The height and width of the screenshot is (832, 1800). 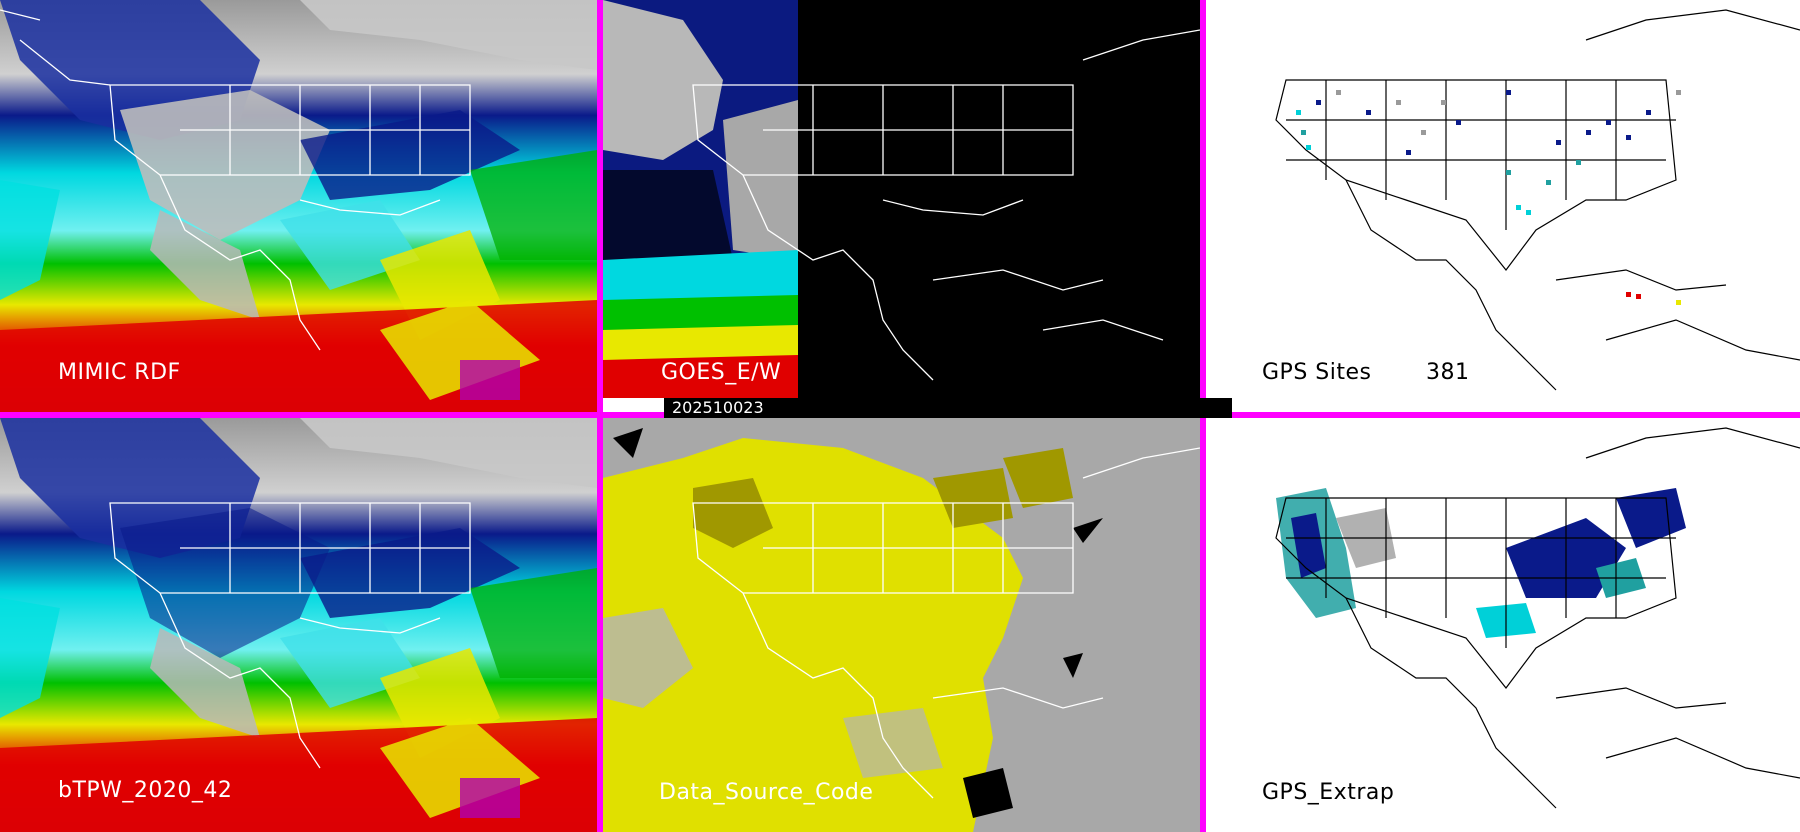 I want to click on timestamp-bar: 202510023, so click(x=948, y=408).